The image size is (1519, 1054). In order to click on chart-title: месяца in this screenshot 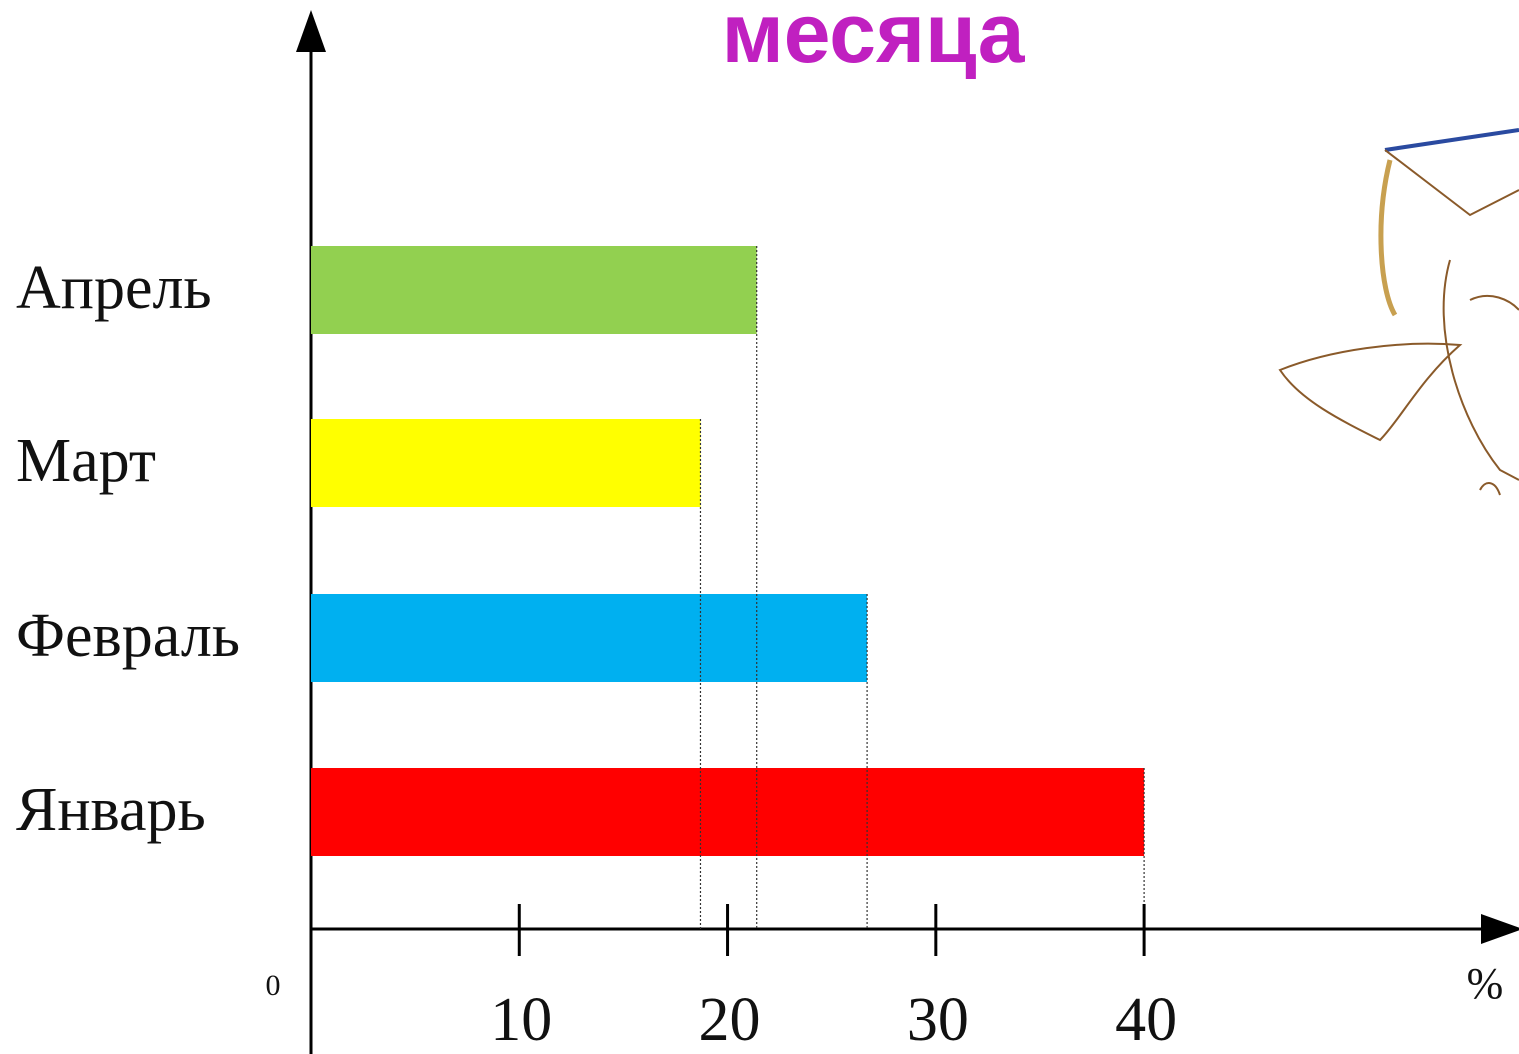, I will do `click(874, 40)`.